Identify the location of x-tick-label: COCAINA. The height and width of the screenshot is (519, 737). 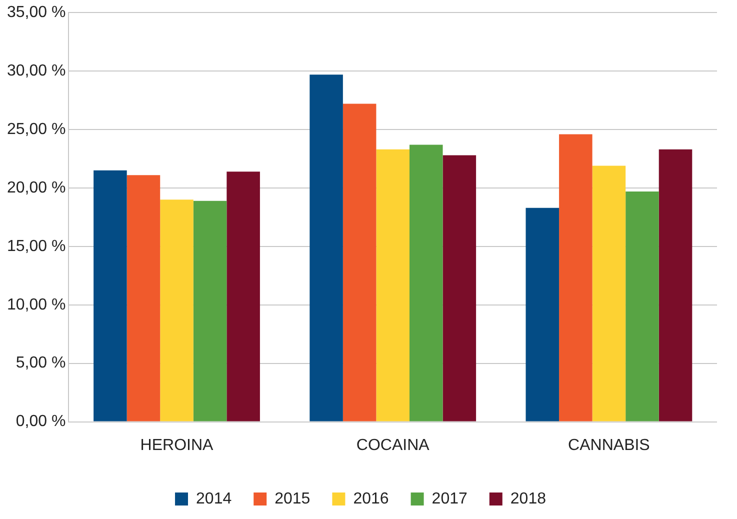
(393, 445).